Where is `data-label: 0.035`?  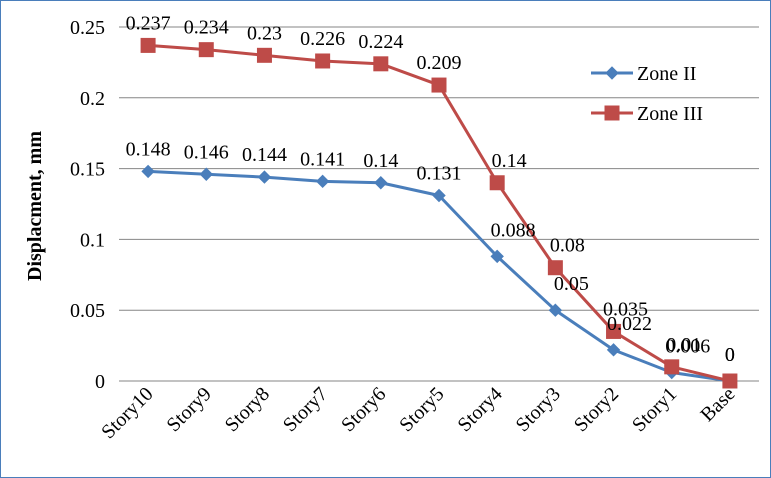 data-label: 0.035 is located at coordinates (625, 309).